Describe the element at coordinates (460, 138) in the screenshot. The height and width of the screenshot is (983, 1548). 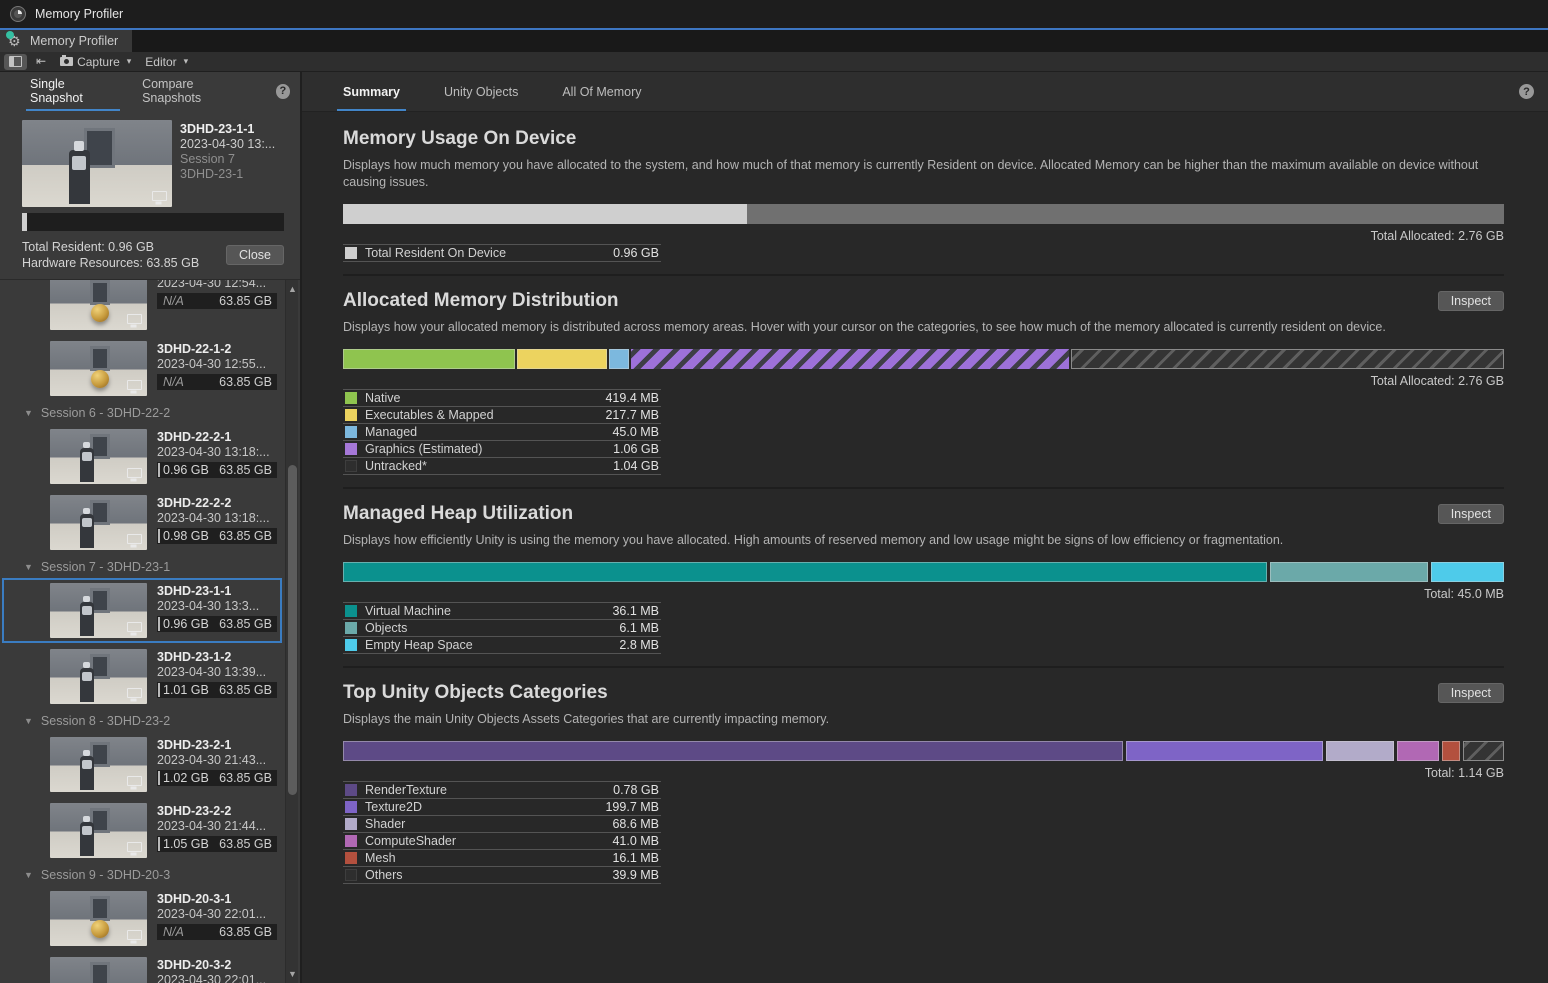
I see `section-title: Memory Usage On Device` at that location.